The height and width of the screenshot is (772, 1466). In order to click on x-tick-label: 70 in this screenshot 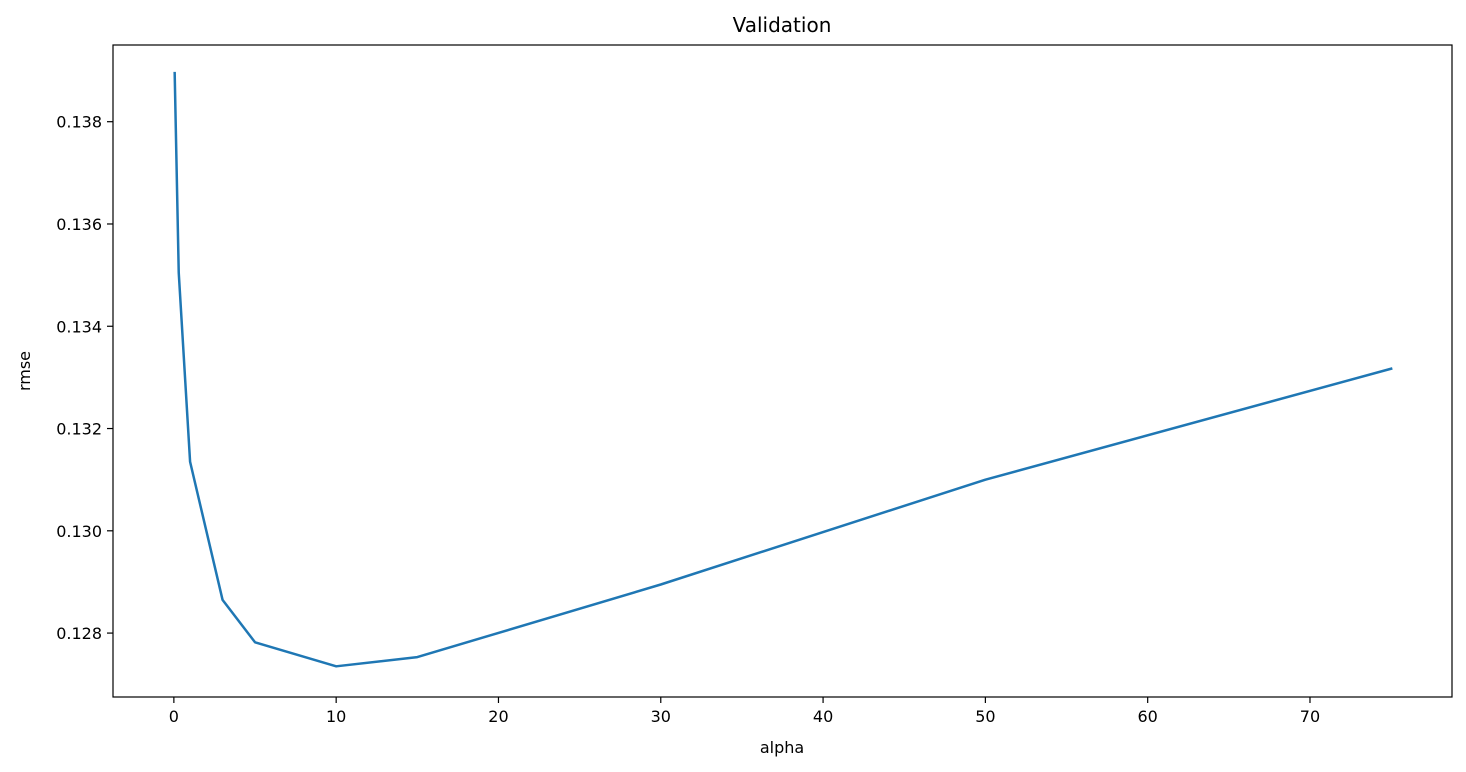, I will do `click(1310, 716)`.